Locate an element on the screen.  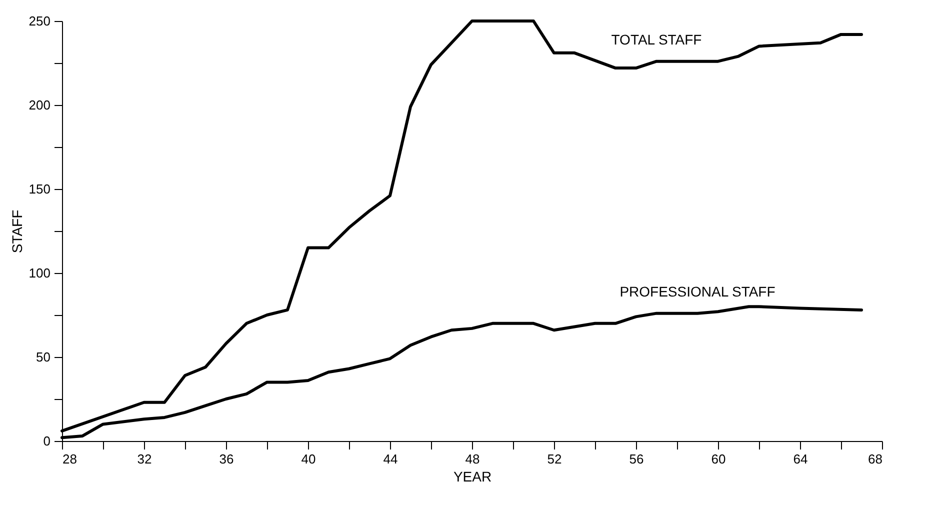
series-label: TOTAL STAFF is located at coordinates (656, 39).